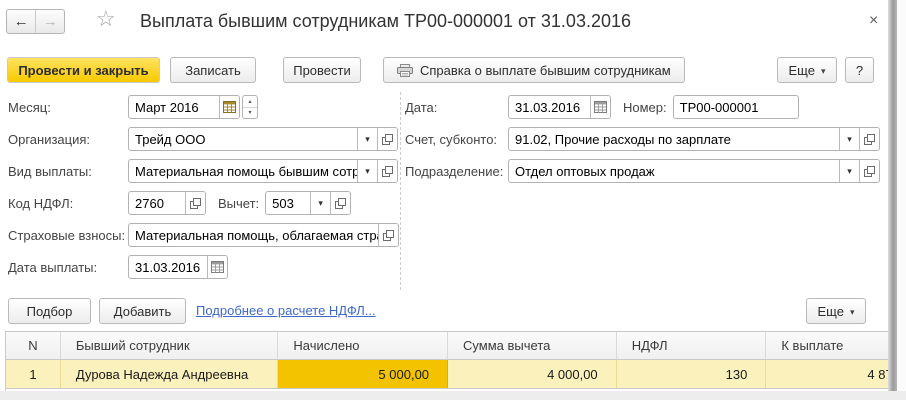 The width and height of the screenshot is (906, 400). What do you see at coordinates (545, 70) in the screenshot?
I see `certificate-label: Справка о выплате бывшим сотрудникам` at bounding box center [545, 70].